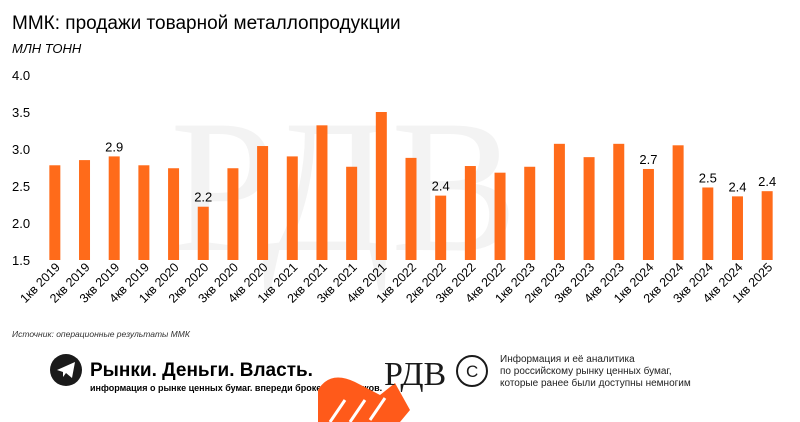 The image size is (800, 422). What do you see at coordinates (201, 370) in the screenshot?
I see `brand-name: Рынки. Деньги. Власть.` at bounding box center [201, 370].